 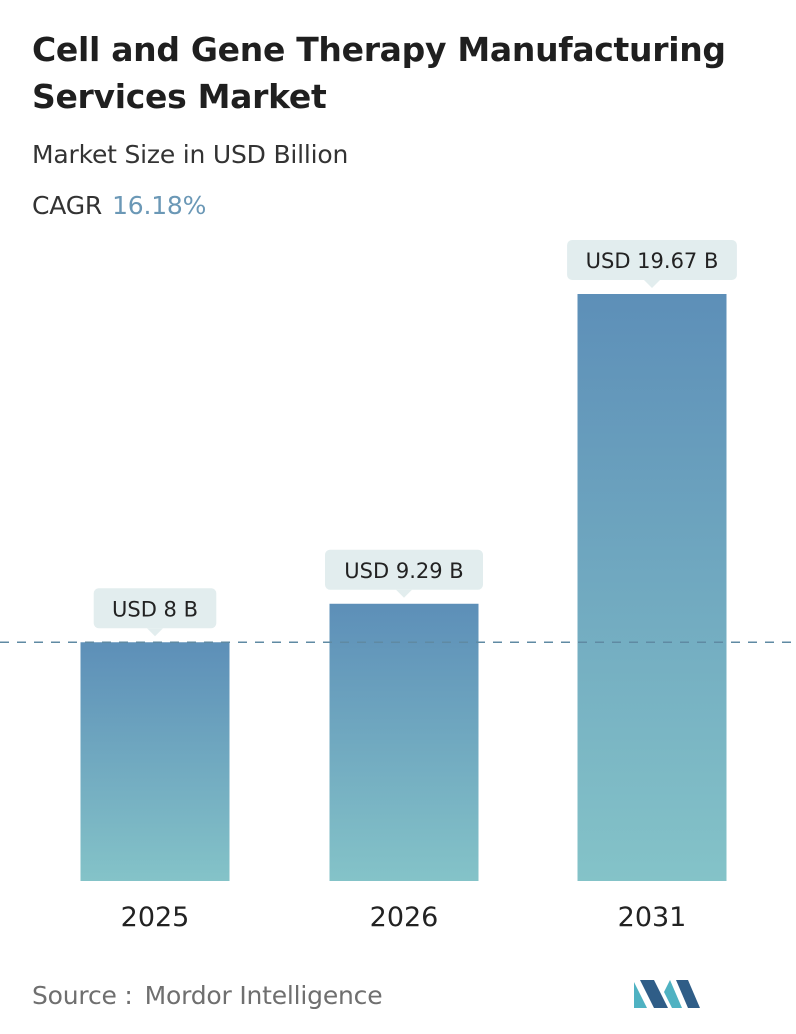 I want to click on cagr-row: CAGR 16.18%, so click(x=119, y=205).